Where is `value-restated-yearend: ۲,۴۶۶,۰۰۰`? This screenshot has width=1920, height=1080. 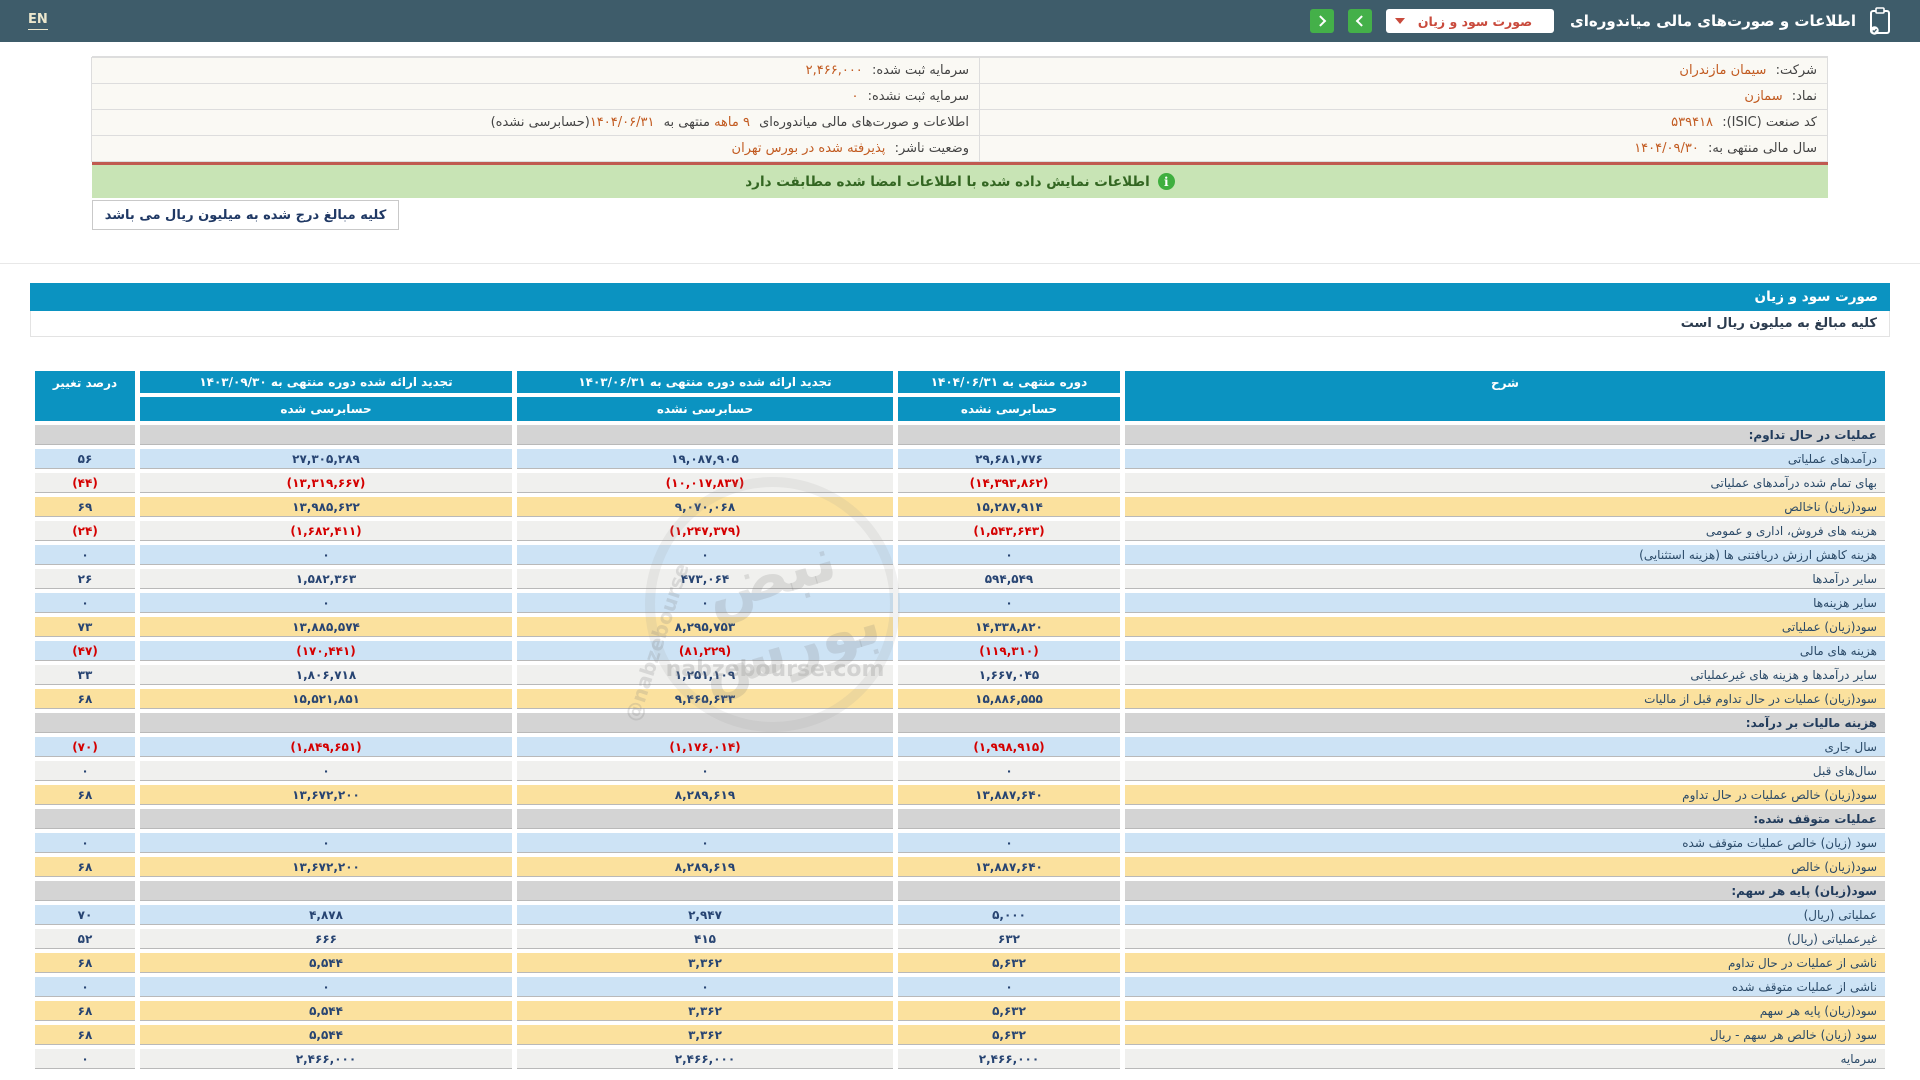
value-restated-yearend: ۲,۴۶۶,۰۰۰ is located at coordinates (326, 1059).